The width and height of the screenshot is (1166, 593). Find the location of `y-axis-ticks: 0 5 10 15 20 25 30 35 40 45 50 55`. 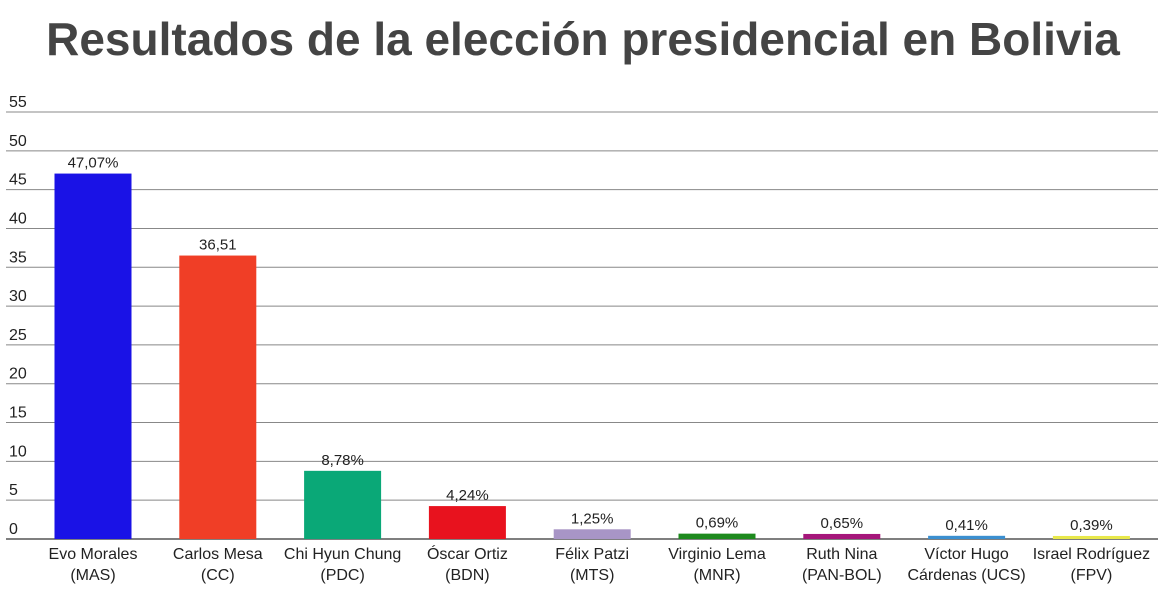

y-axis-ticks: 0 5 10 15 20 25 30 35 40 45 50 55 is located at coordinates (18, 316).